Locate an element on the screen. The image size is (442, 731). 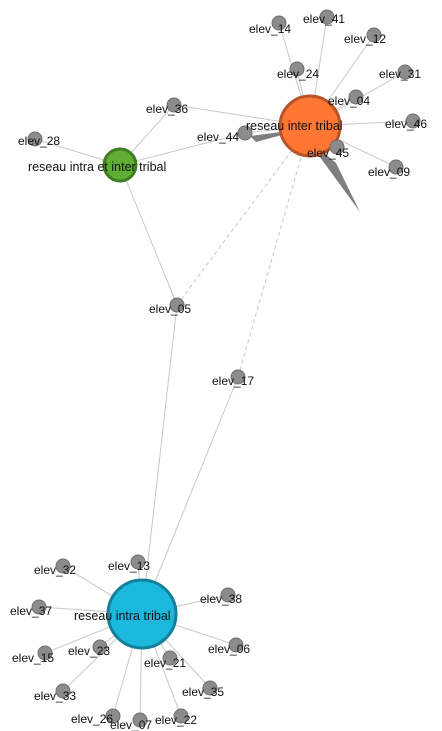
hub-node-mixed is located at coordinates (120, 165).